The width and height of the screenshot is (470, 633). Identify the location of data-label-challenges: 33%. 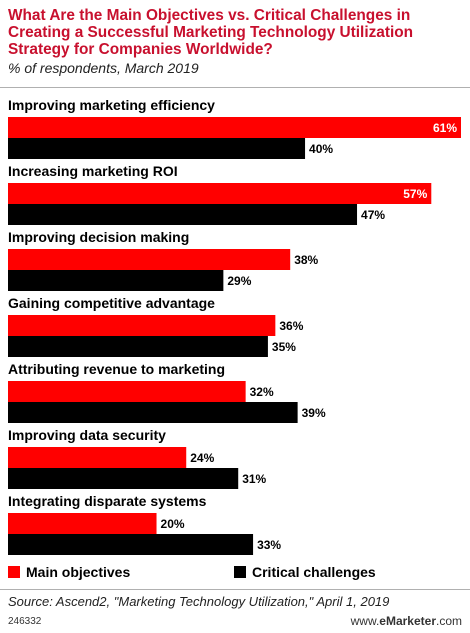
(269, 545).